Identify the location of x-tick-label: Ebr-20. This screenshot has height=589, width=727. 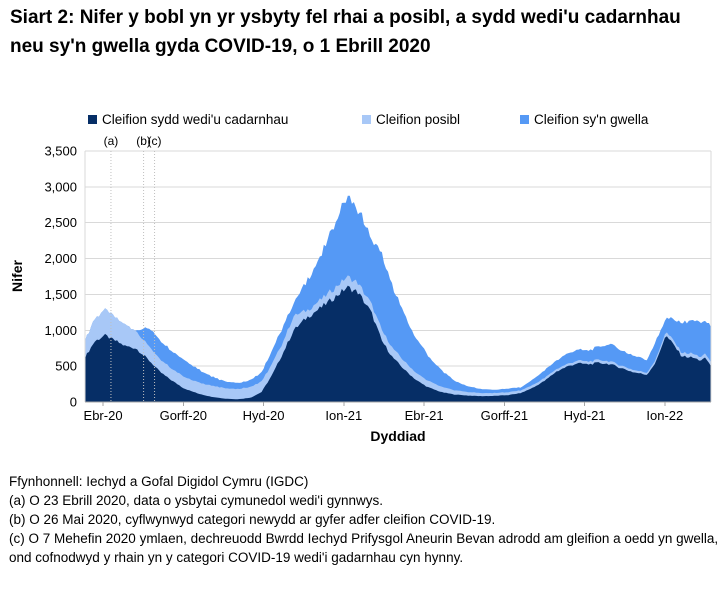
(103, 415).